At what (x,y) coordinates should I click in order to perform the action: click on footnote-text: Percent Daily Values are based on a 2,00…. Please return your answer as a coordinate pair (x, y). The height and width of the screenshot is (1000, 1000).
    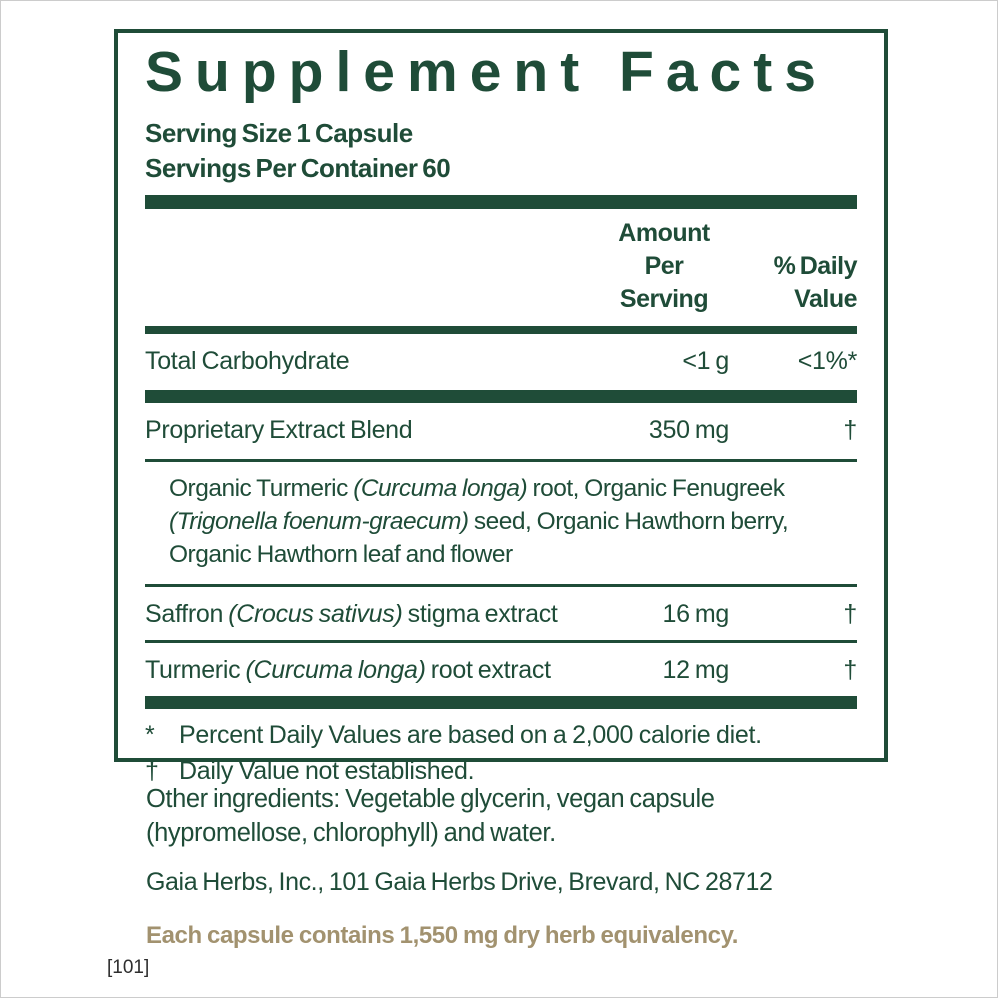
    Looking at the image, I should click on (470, 735).